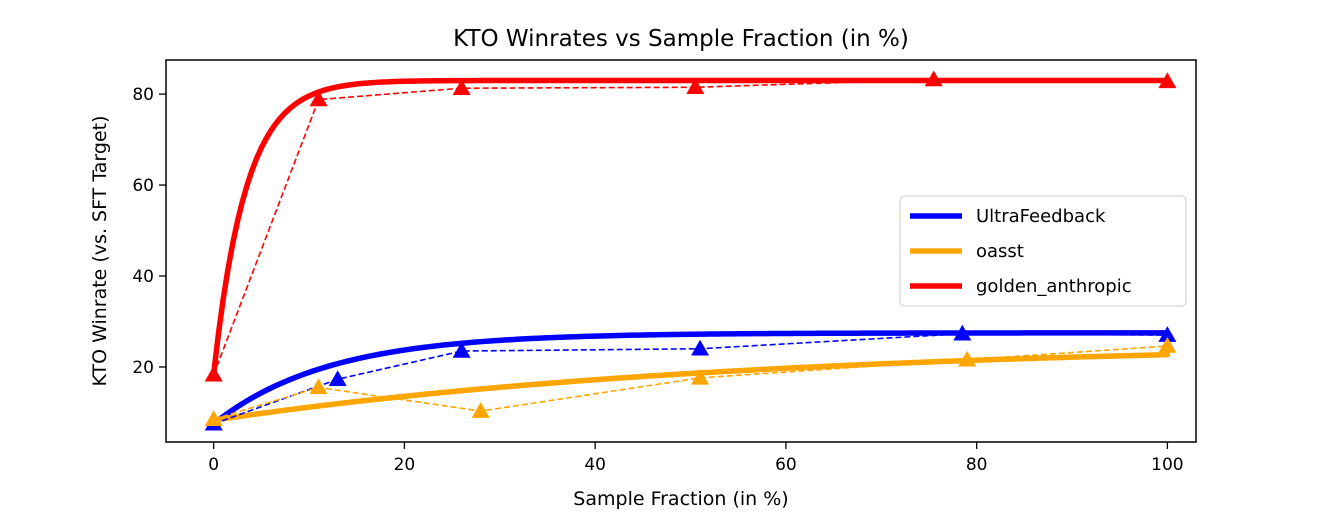  I want to click on fit-line-ultrafeedback, so click(690, 378).